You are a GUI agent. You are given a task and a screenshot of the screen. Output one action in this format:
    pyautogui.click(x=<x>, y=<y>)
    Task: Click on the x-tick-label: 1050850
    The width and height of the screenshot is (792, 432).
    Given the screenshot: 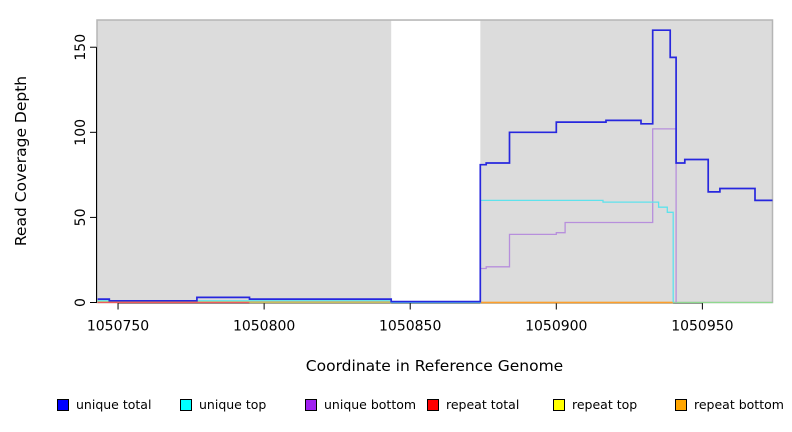 What is the action you would take?
    pyautogui.click(x=410, y=327)
    